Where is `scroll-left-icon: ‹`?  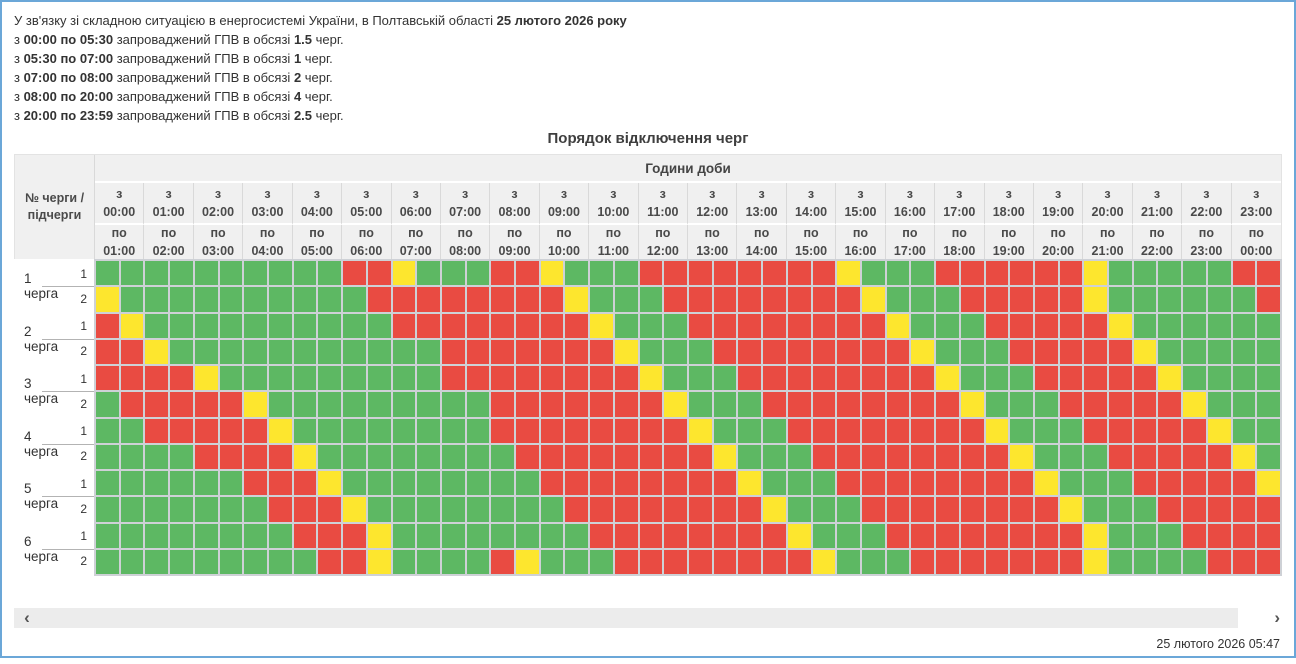 scroll-left-icon: ‹ is located at coordinates (27, 617).